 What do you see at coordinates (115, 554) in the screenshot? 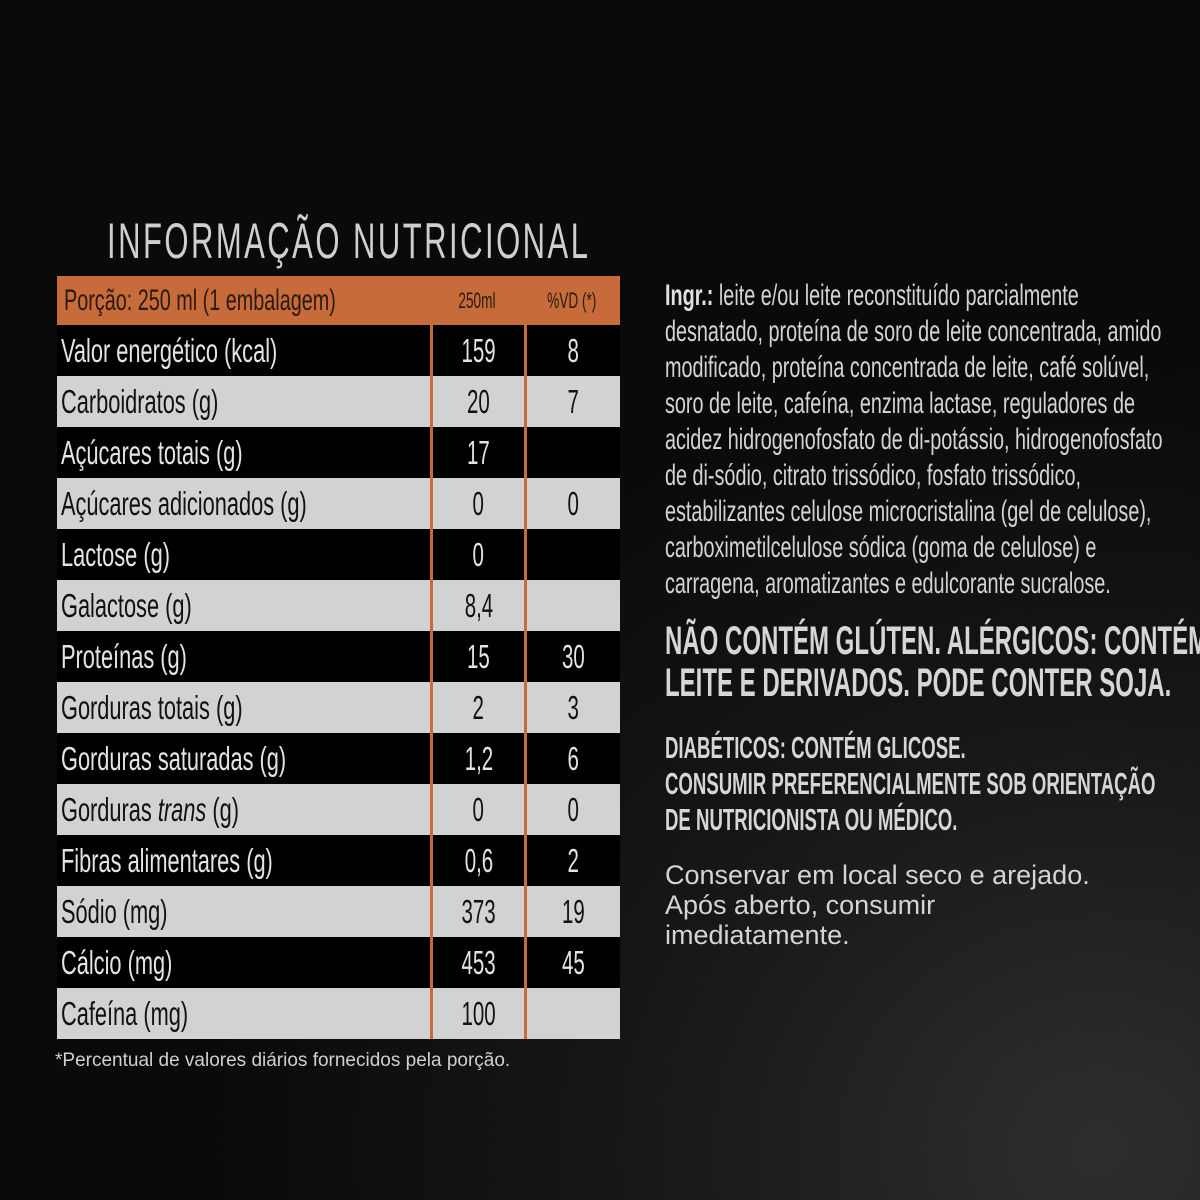
I see `nutrient-label: Lactose (g)` at bounding box center [115, 554].